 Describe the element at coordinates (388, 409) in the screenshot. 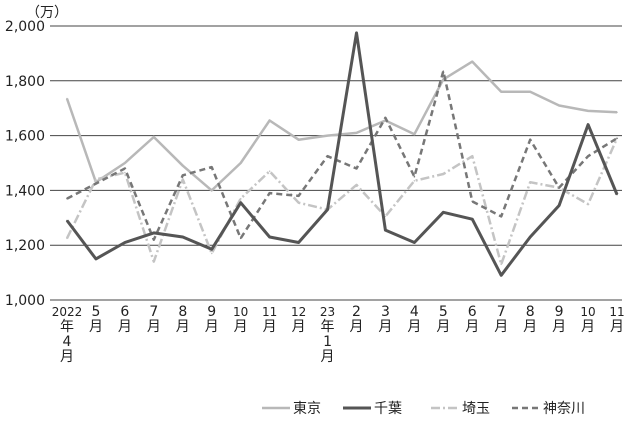

I see `legend-label: 千葉` at that location.